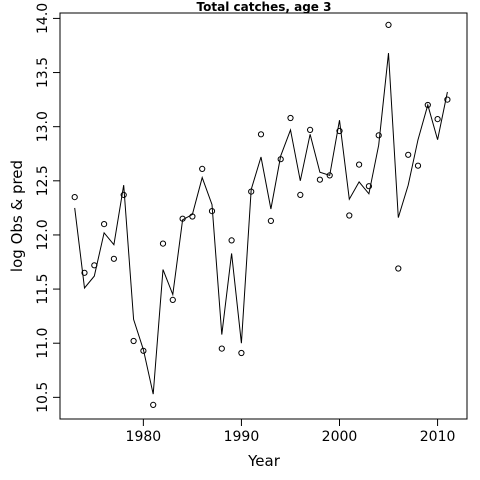 This screenshot has width=480, height=480. Describe the element at coordinates (144, 437) in the screenshot. I see `x-tick-label: 1980` at that location.